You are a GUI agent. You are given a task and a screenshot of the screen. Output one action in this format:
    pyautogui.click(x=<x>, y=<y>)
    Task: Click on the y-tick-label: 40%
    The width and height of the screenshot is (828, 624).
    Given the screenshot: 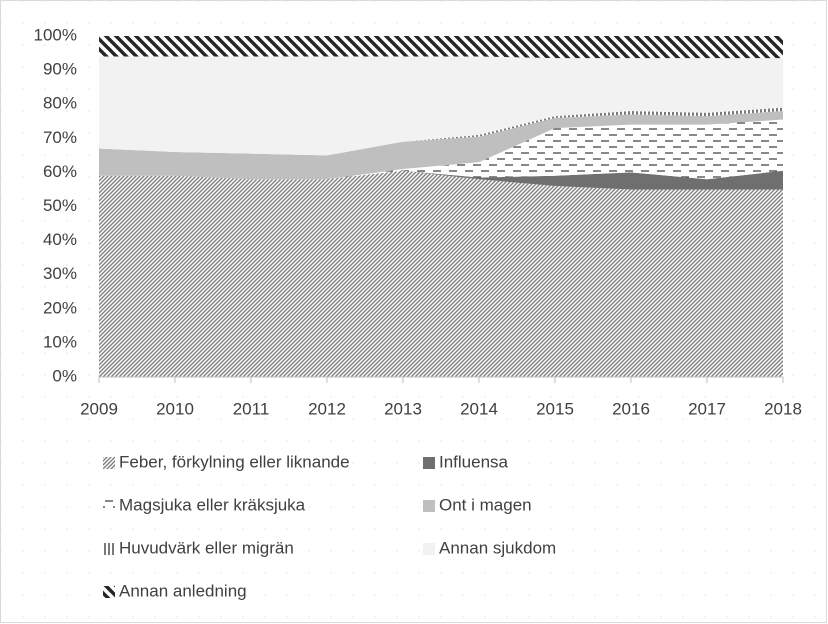 What is the action you would take?
    pyautogui.click(x=60, y=239)
    